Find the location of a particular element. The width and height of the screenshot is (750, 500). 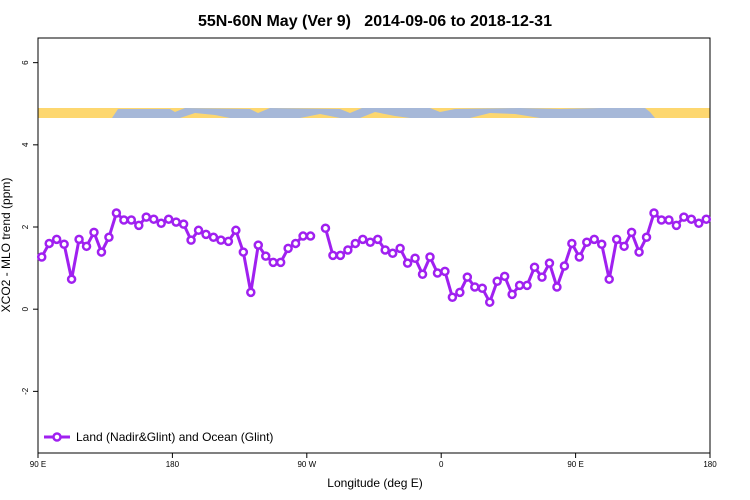

land-ocean-band is located at coordinates (374, 113).